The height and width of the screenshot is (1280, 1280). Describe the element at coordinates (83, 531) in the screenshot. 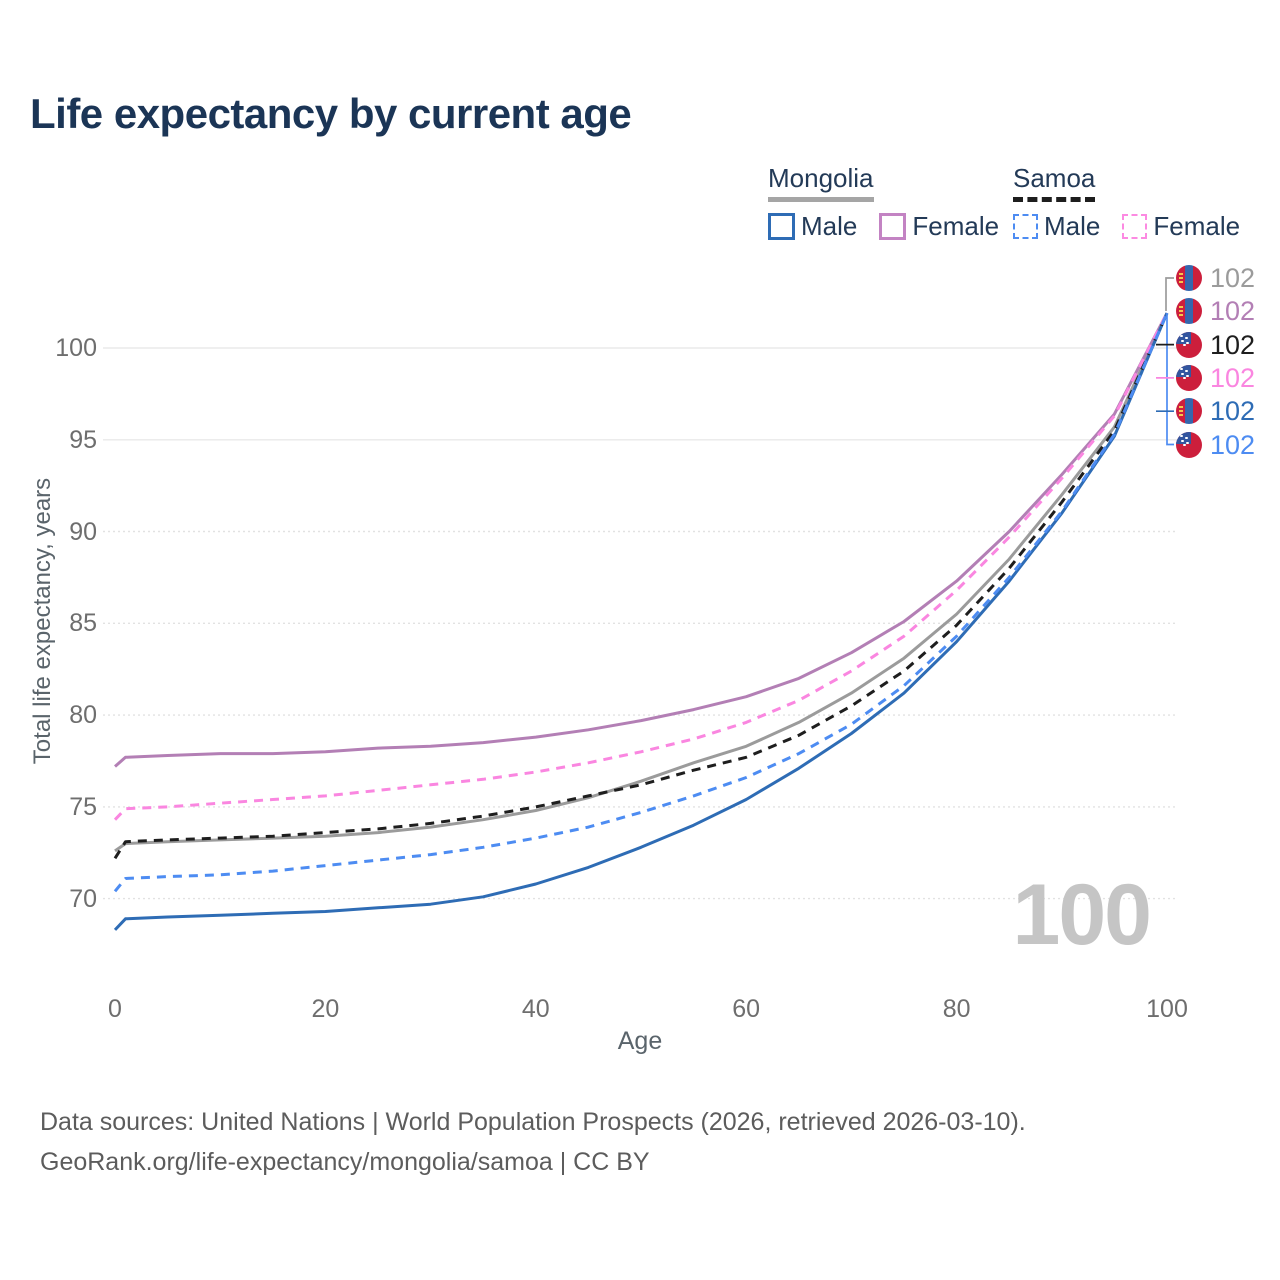

I see `y-tick-90: 90` at that location.